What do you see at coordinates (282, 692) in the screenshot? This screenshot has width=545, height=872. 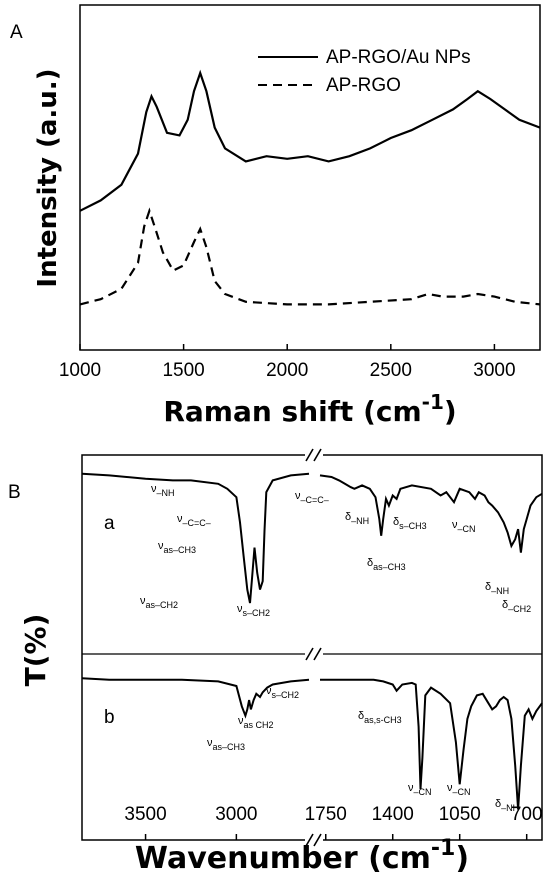 I see `curve-b-annotation: νs–CH2` at bounding box center [282, 692].